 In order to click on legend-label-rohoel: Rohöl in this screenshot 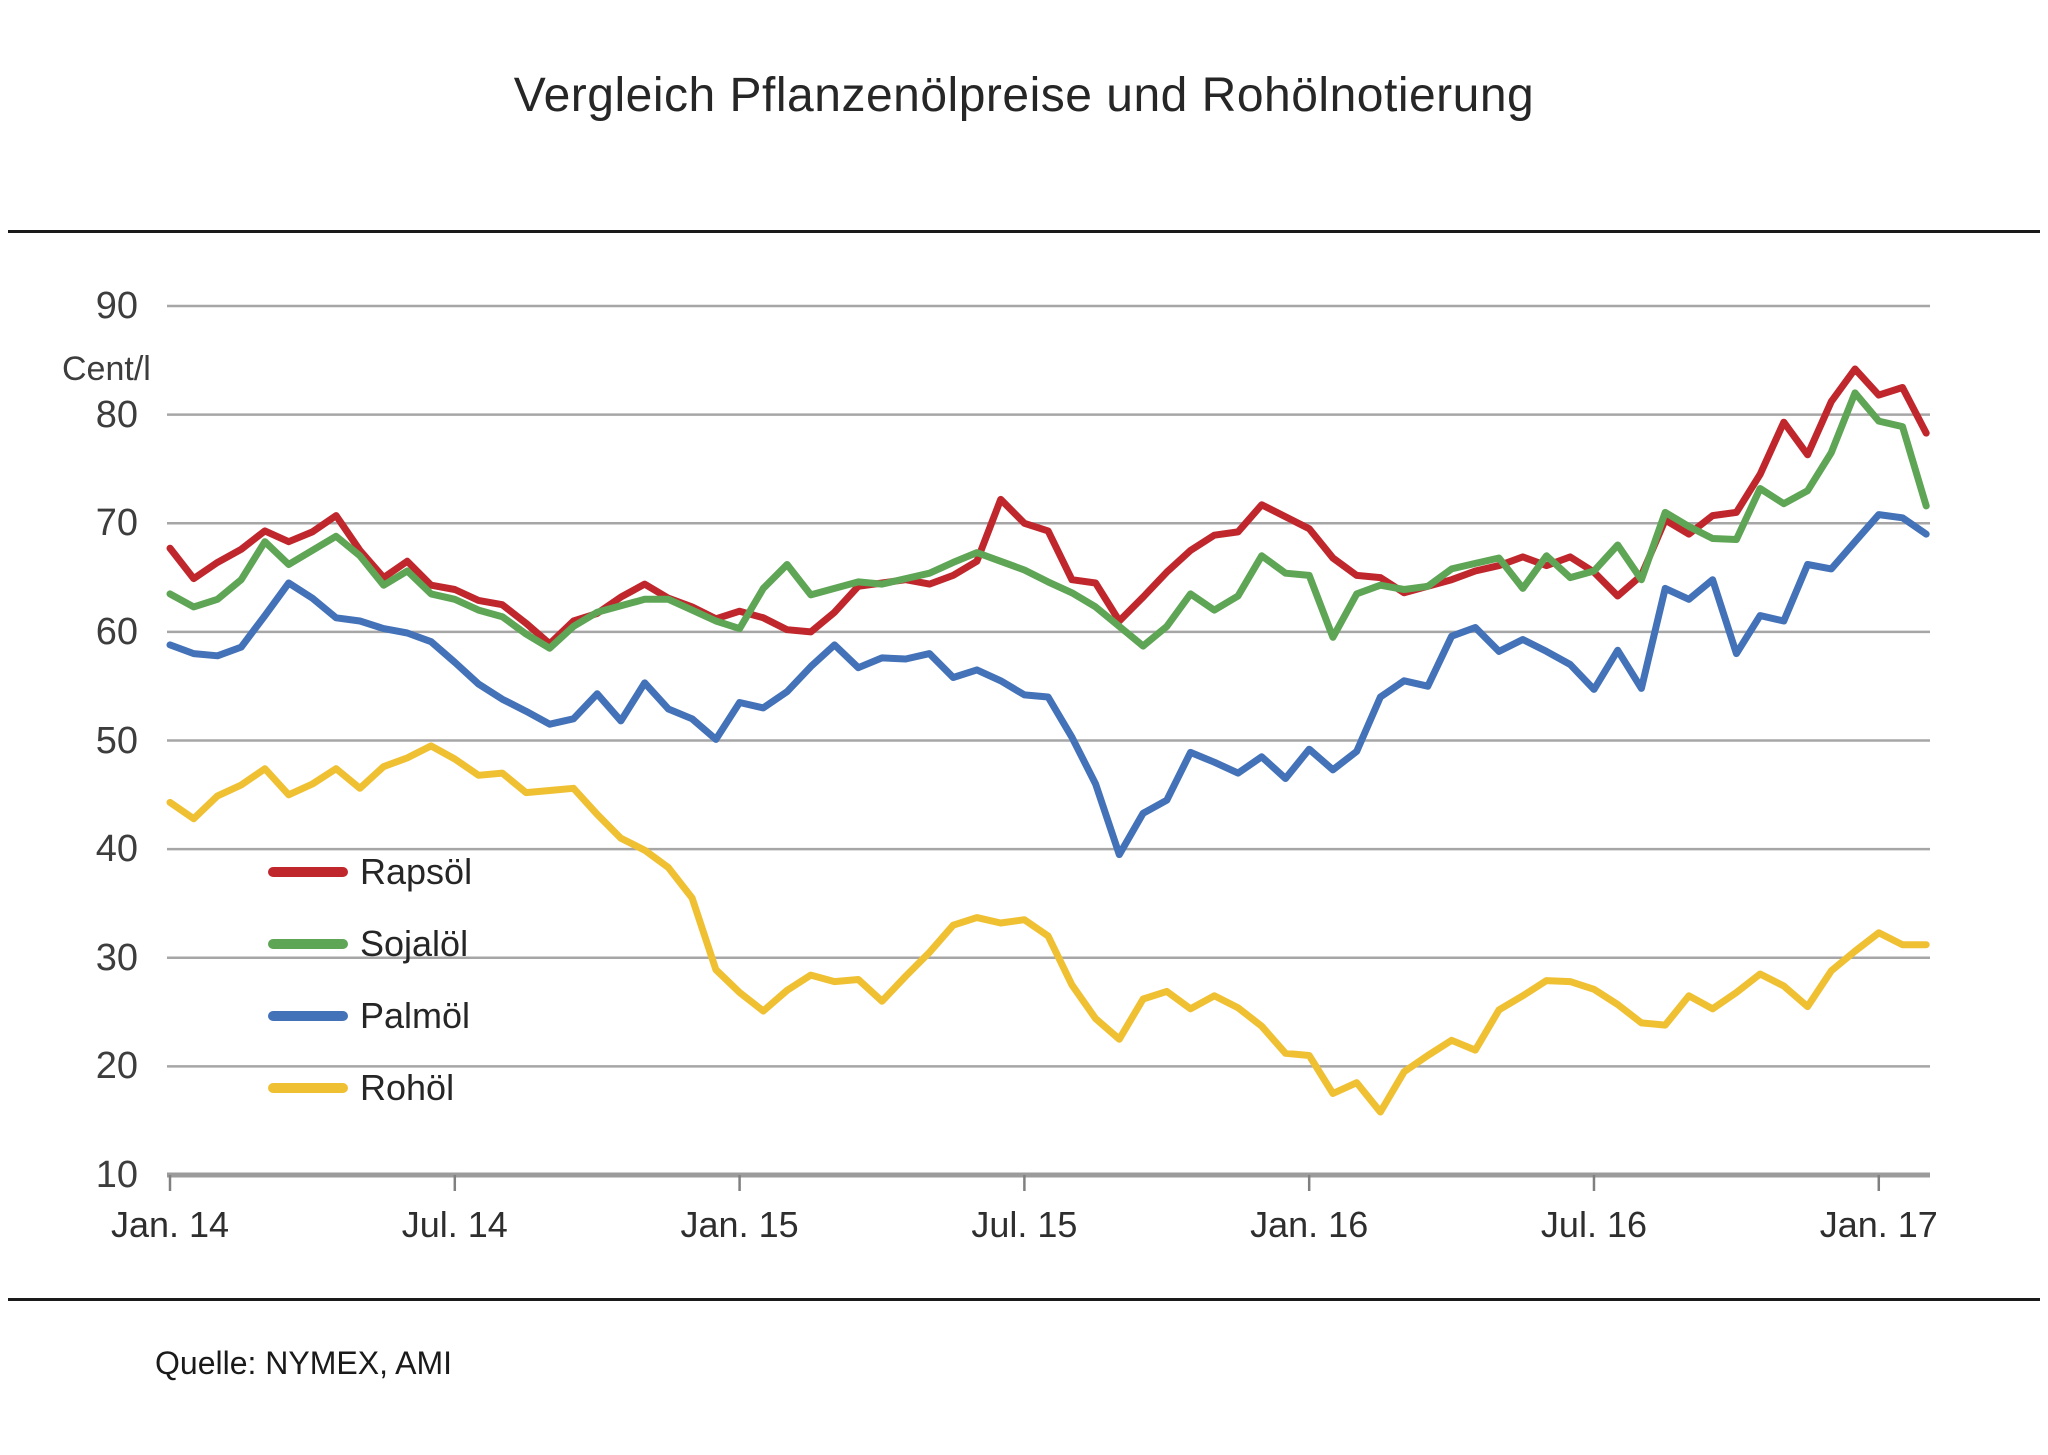, I will do `click(407, 1087)`.